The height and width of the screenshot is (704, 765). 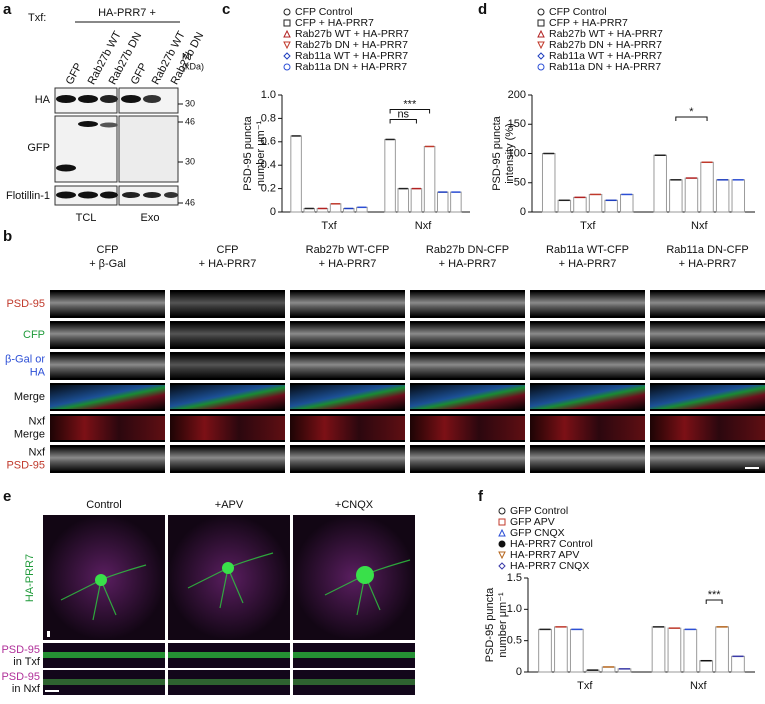 I want to click on txf-label: Txf:, so click(x=37, y=18).